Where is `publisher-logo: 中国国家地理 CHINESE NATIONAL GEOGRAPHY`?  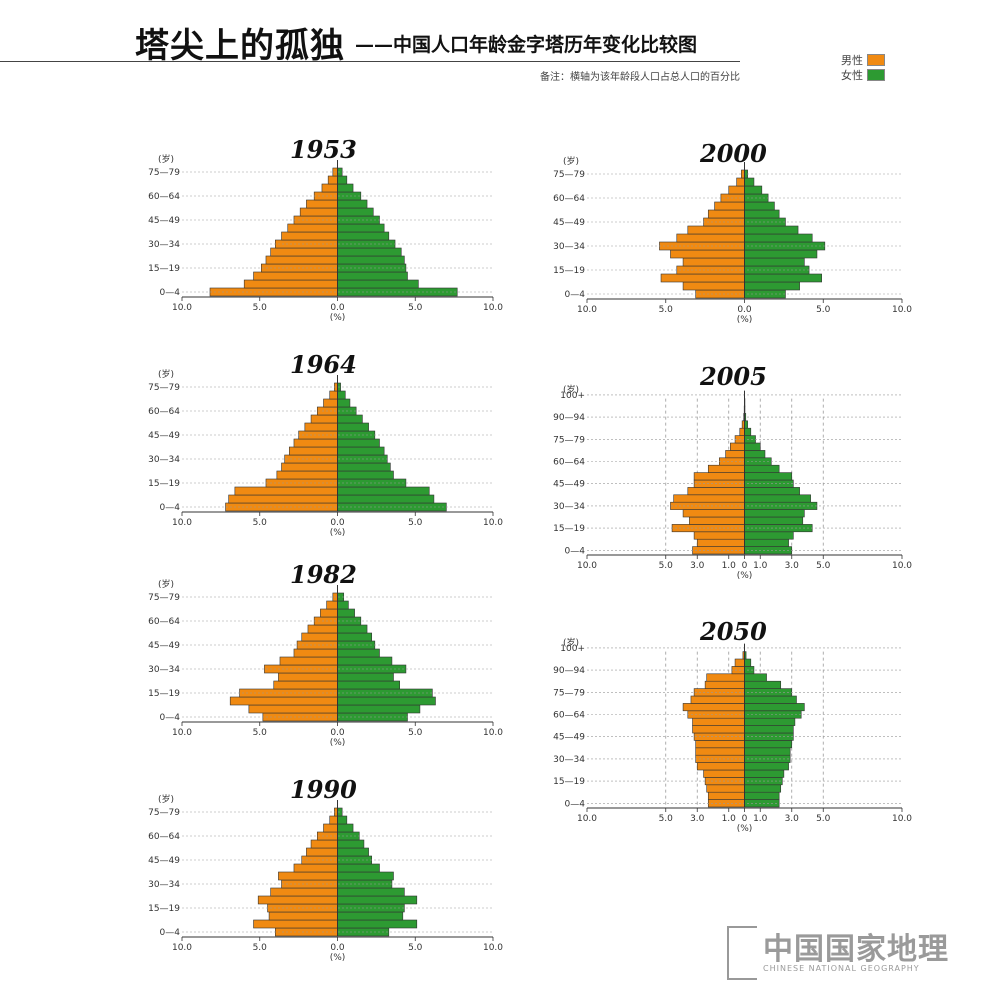 publisher-logo: 中国国家地理 CHINESE NATIONAL GEOGRAPHY is located at coordinates (852, 954).